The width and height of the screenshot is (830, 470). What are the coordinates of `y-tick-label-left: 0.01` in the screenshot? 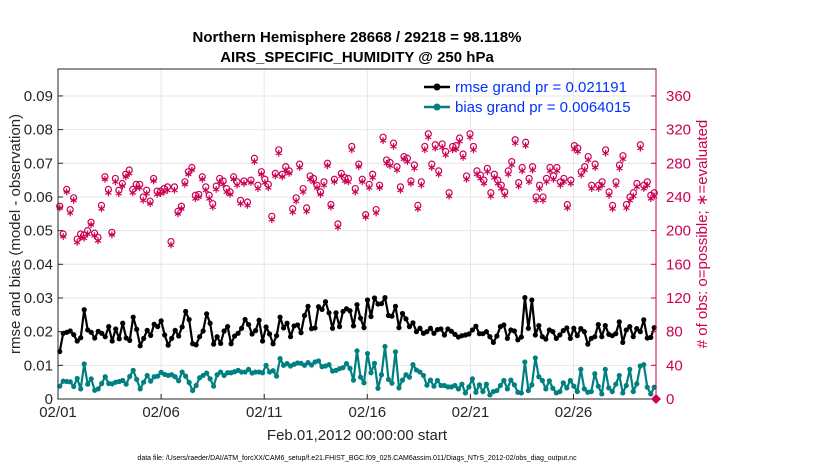 It's located at (38, 365).